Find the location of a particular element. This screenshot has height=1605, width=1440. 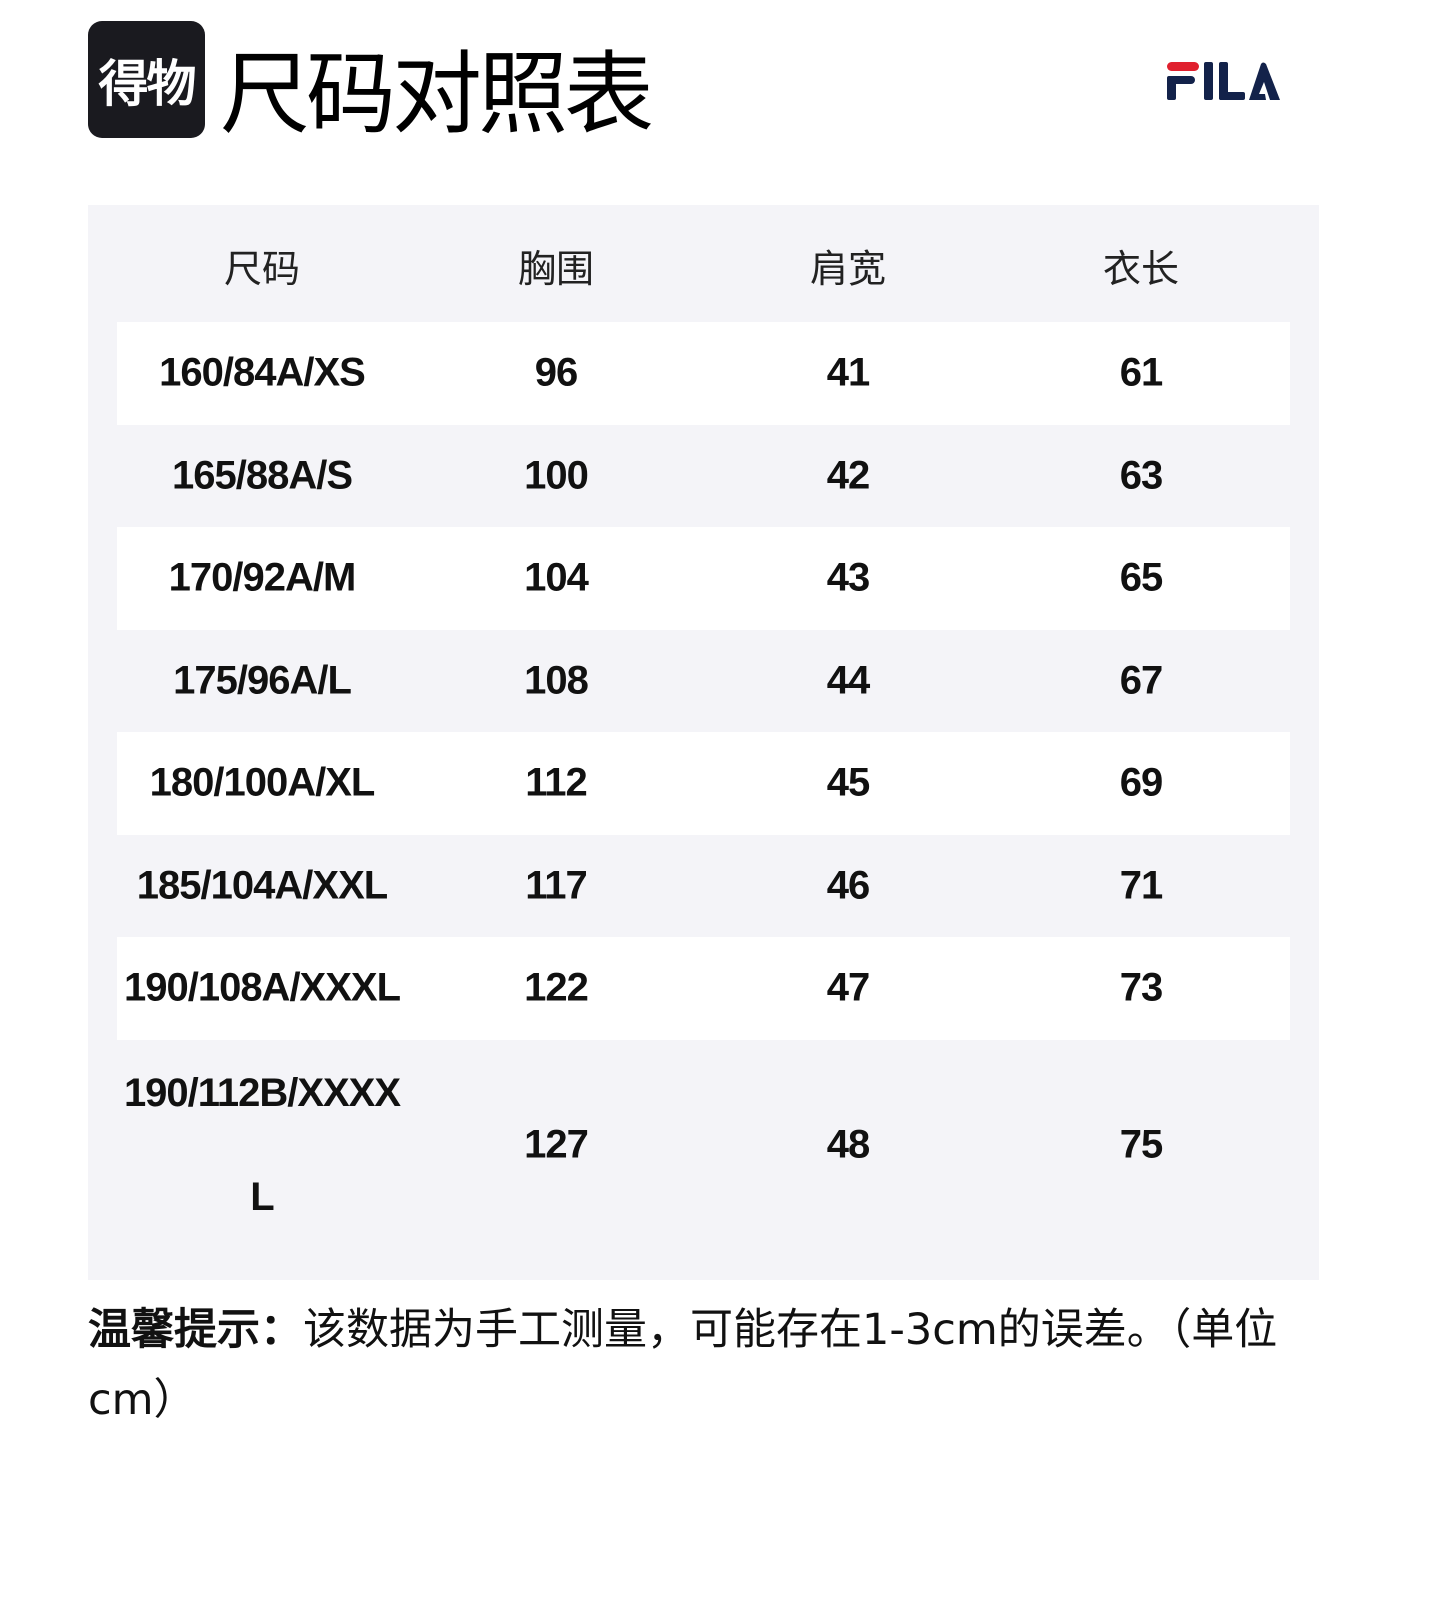

cell-chest: 96 is located at coordinates (556, 372).